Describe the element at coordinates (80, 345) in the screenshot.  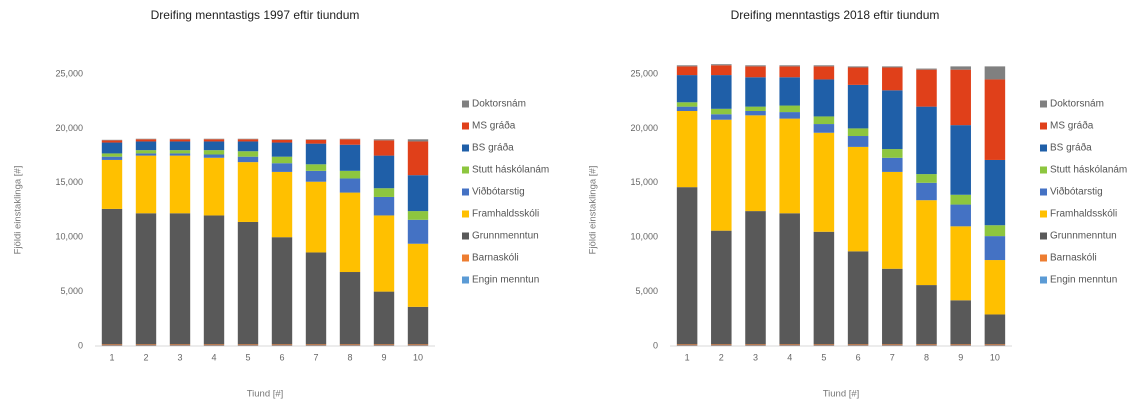
I see `y-tick-label: 0` at that location.